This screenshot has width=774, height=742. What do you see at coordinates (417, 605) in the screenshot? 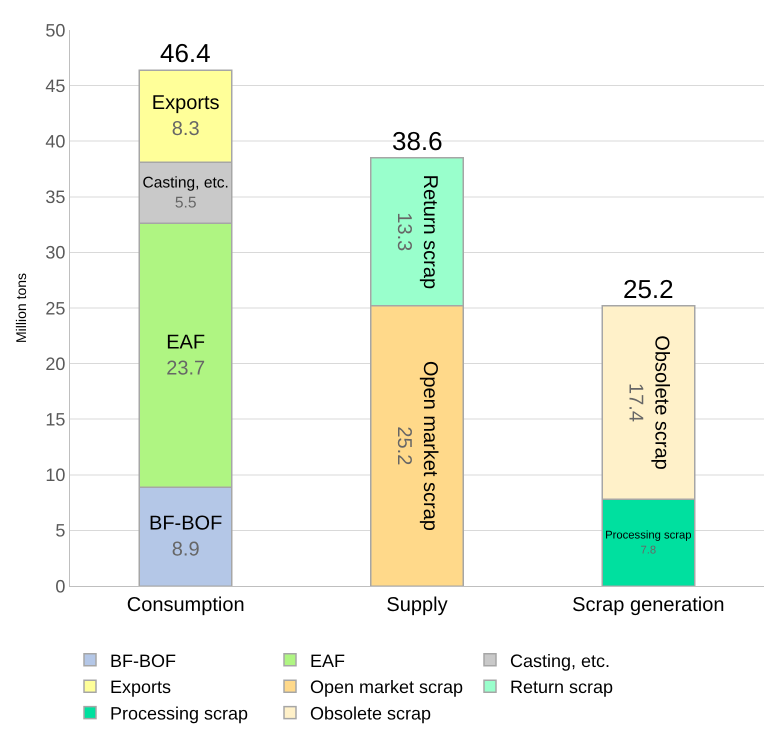
I see `x-tick-label: Supply` at bounding box center [417, 605].